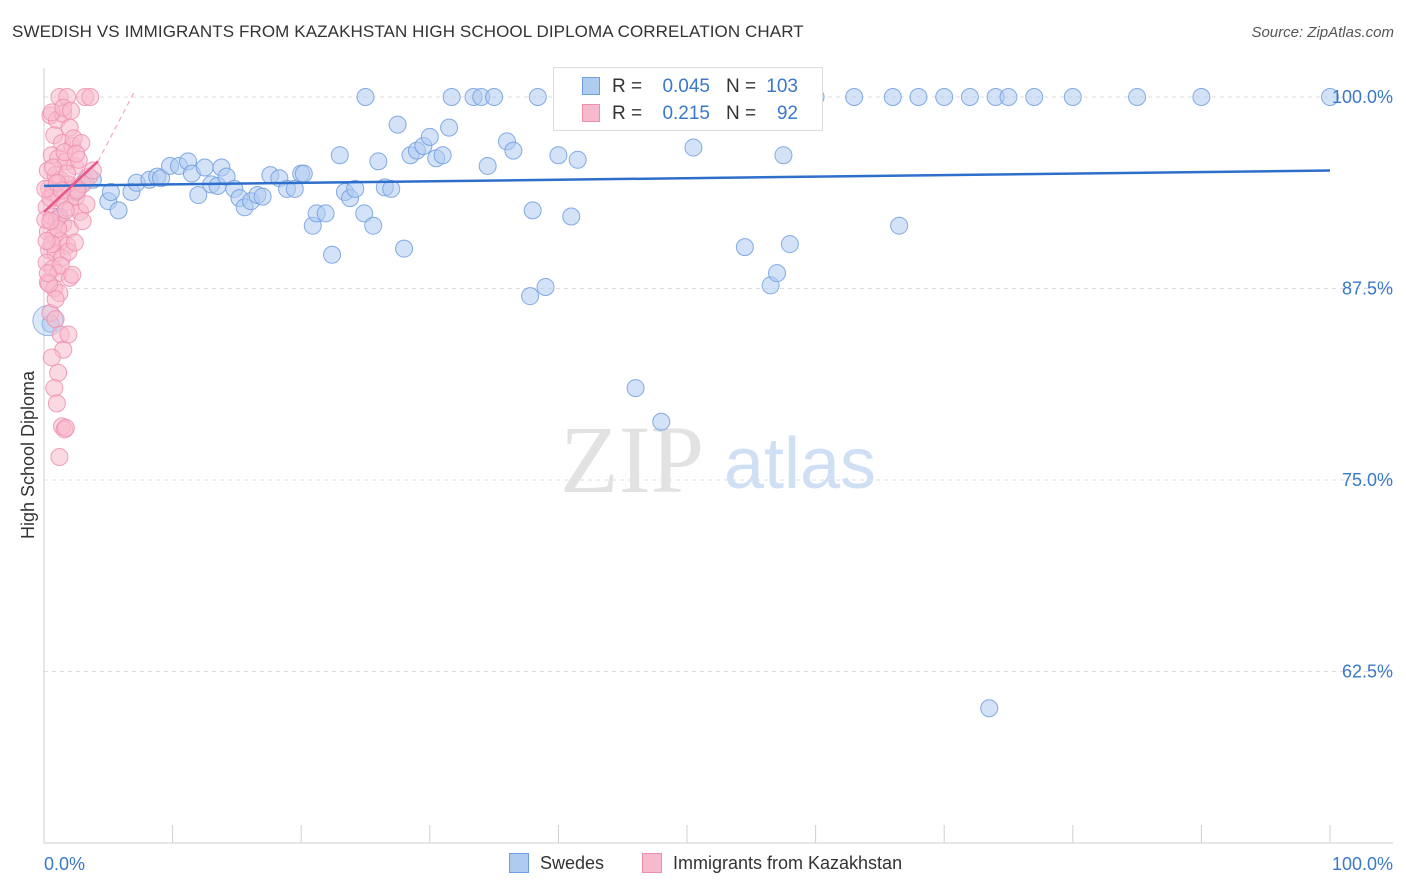 Image resolution: width=1406 pixels, height=892 pixels. What do you see at coordinates (28, 454) in the screenshot?
I see `y-axis-label: High School Diploma` at bounding box center [28, 454].